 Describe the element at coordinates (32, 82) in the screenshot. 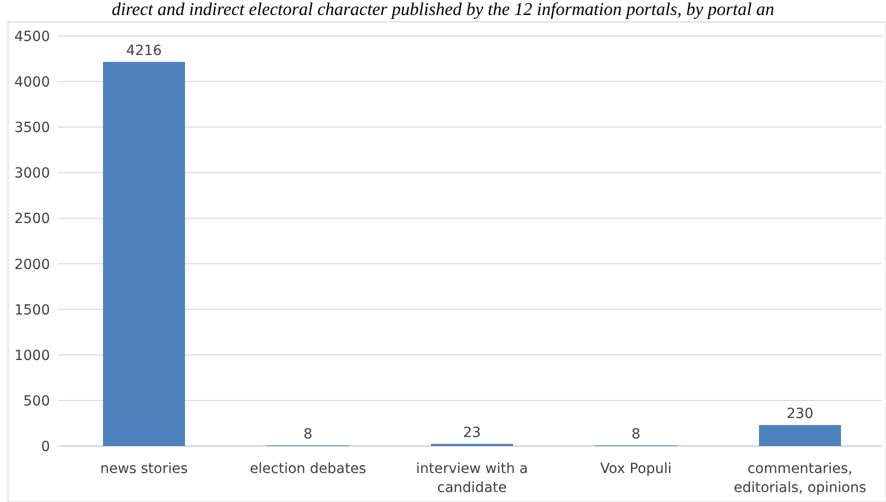

I see `y-tick-label: 4000` at that location.